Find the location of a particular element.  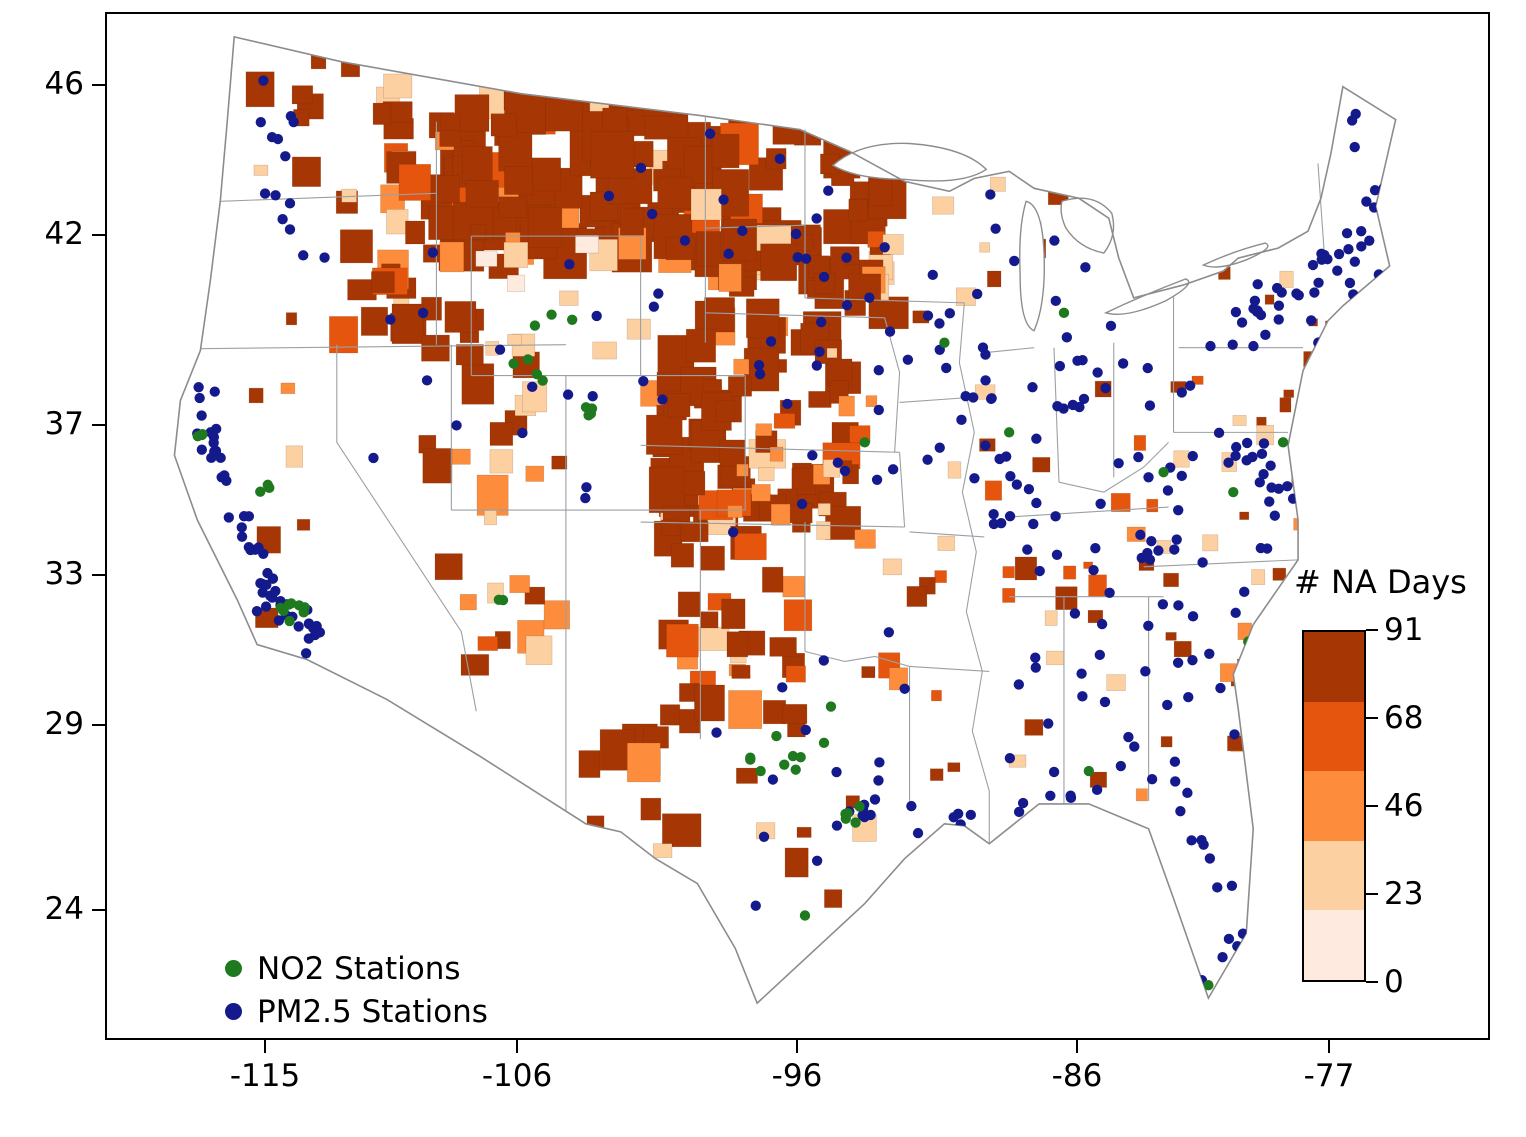

colorbar-segment is located at coordinates (1334, 875).